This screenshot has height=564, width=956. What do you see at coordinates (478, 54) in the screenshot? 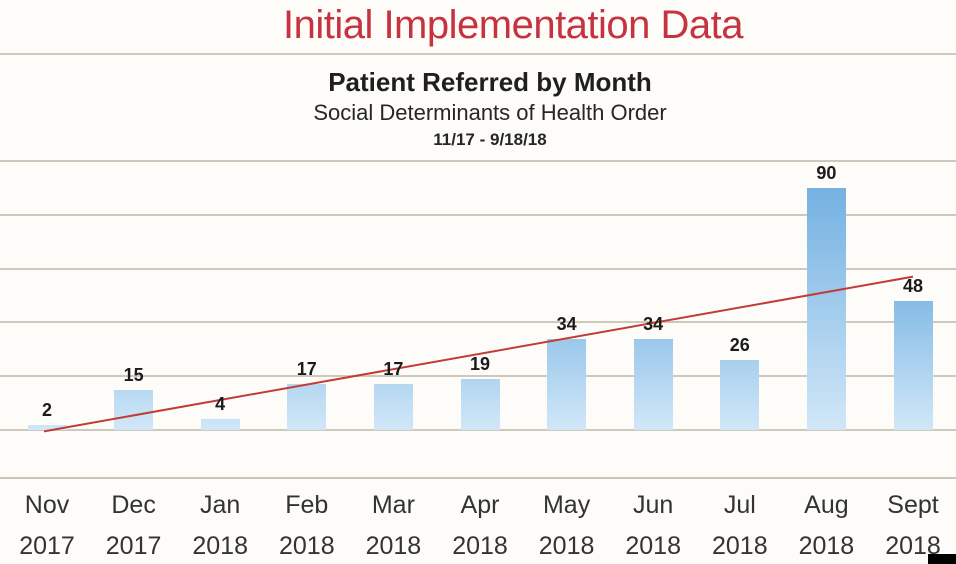
I see `title-divider` at bounding box center [478, 54].